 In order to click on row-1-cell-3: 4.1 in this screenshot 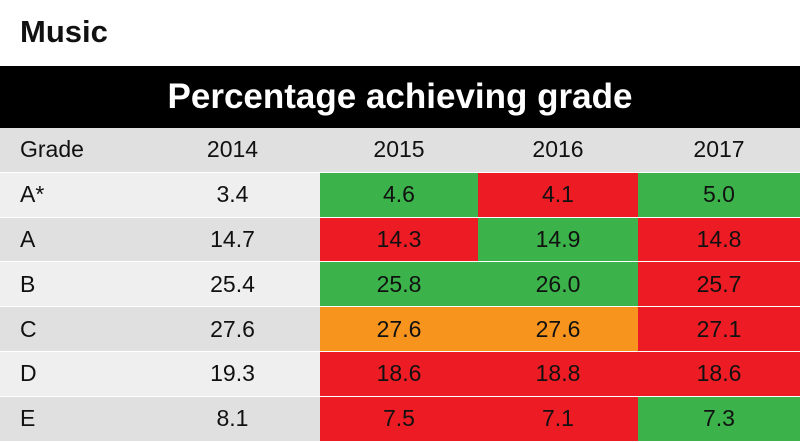, I will do `click(558, 195)`.